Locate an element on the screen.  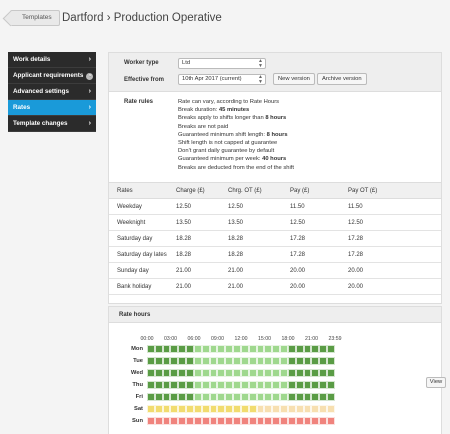
templates-back-button: Templates is located at coordinates (35, 18).